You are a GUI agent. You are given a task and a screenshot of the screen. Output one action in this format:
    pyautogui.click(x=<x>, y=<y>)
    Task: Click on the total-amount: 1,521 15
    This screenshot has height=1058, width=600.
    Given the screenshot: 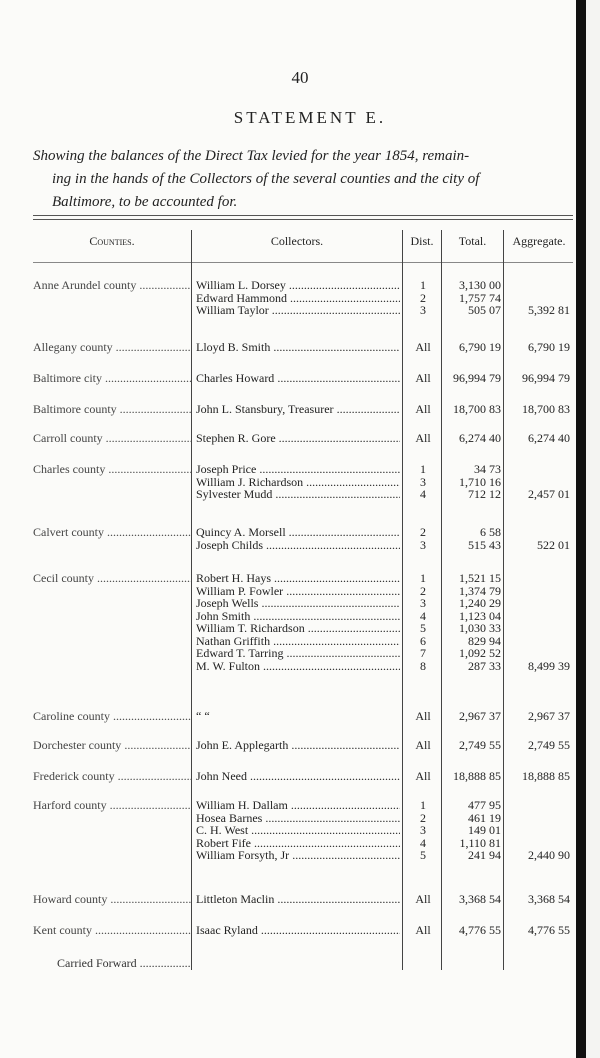 What is the action you would take?
    pyautogui.click(x=480, y=578)
    